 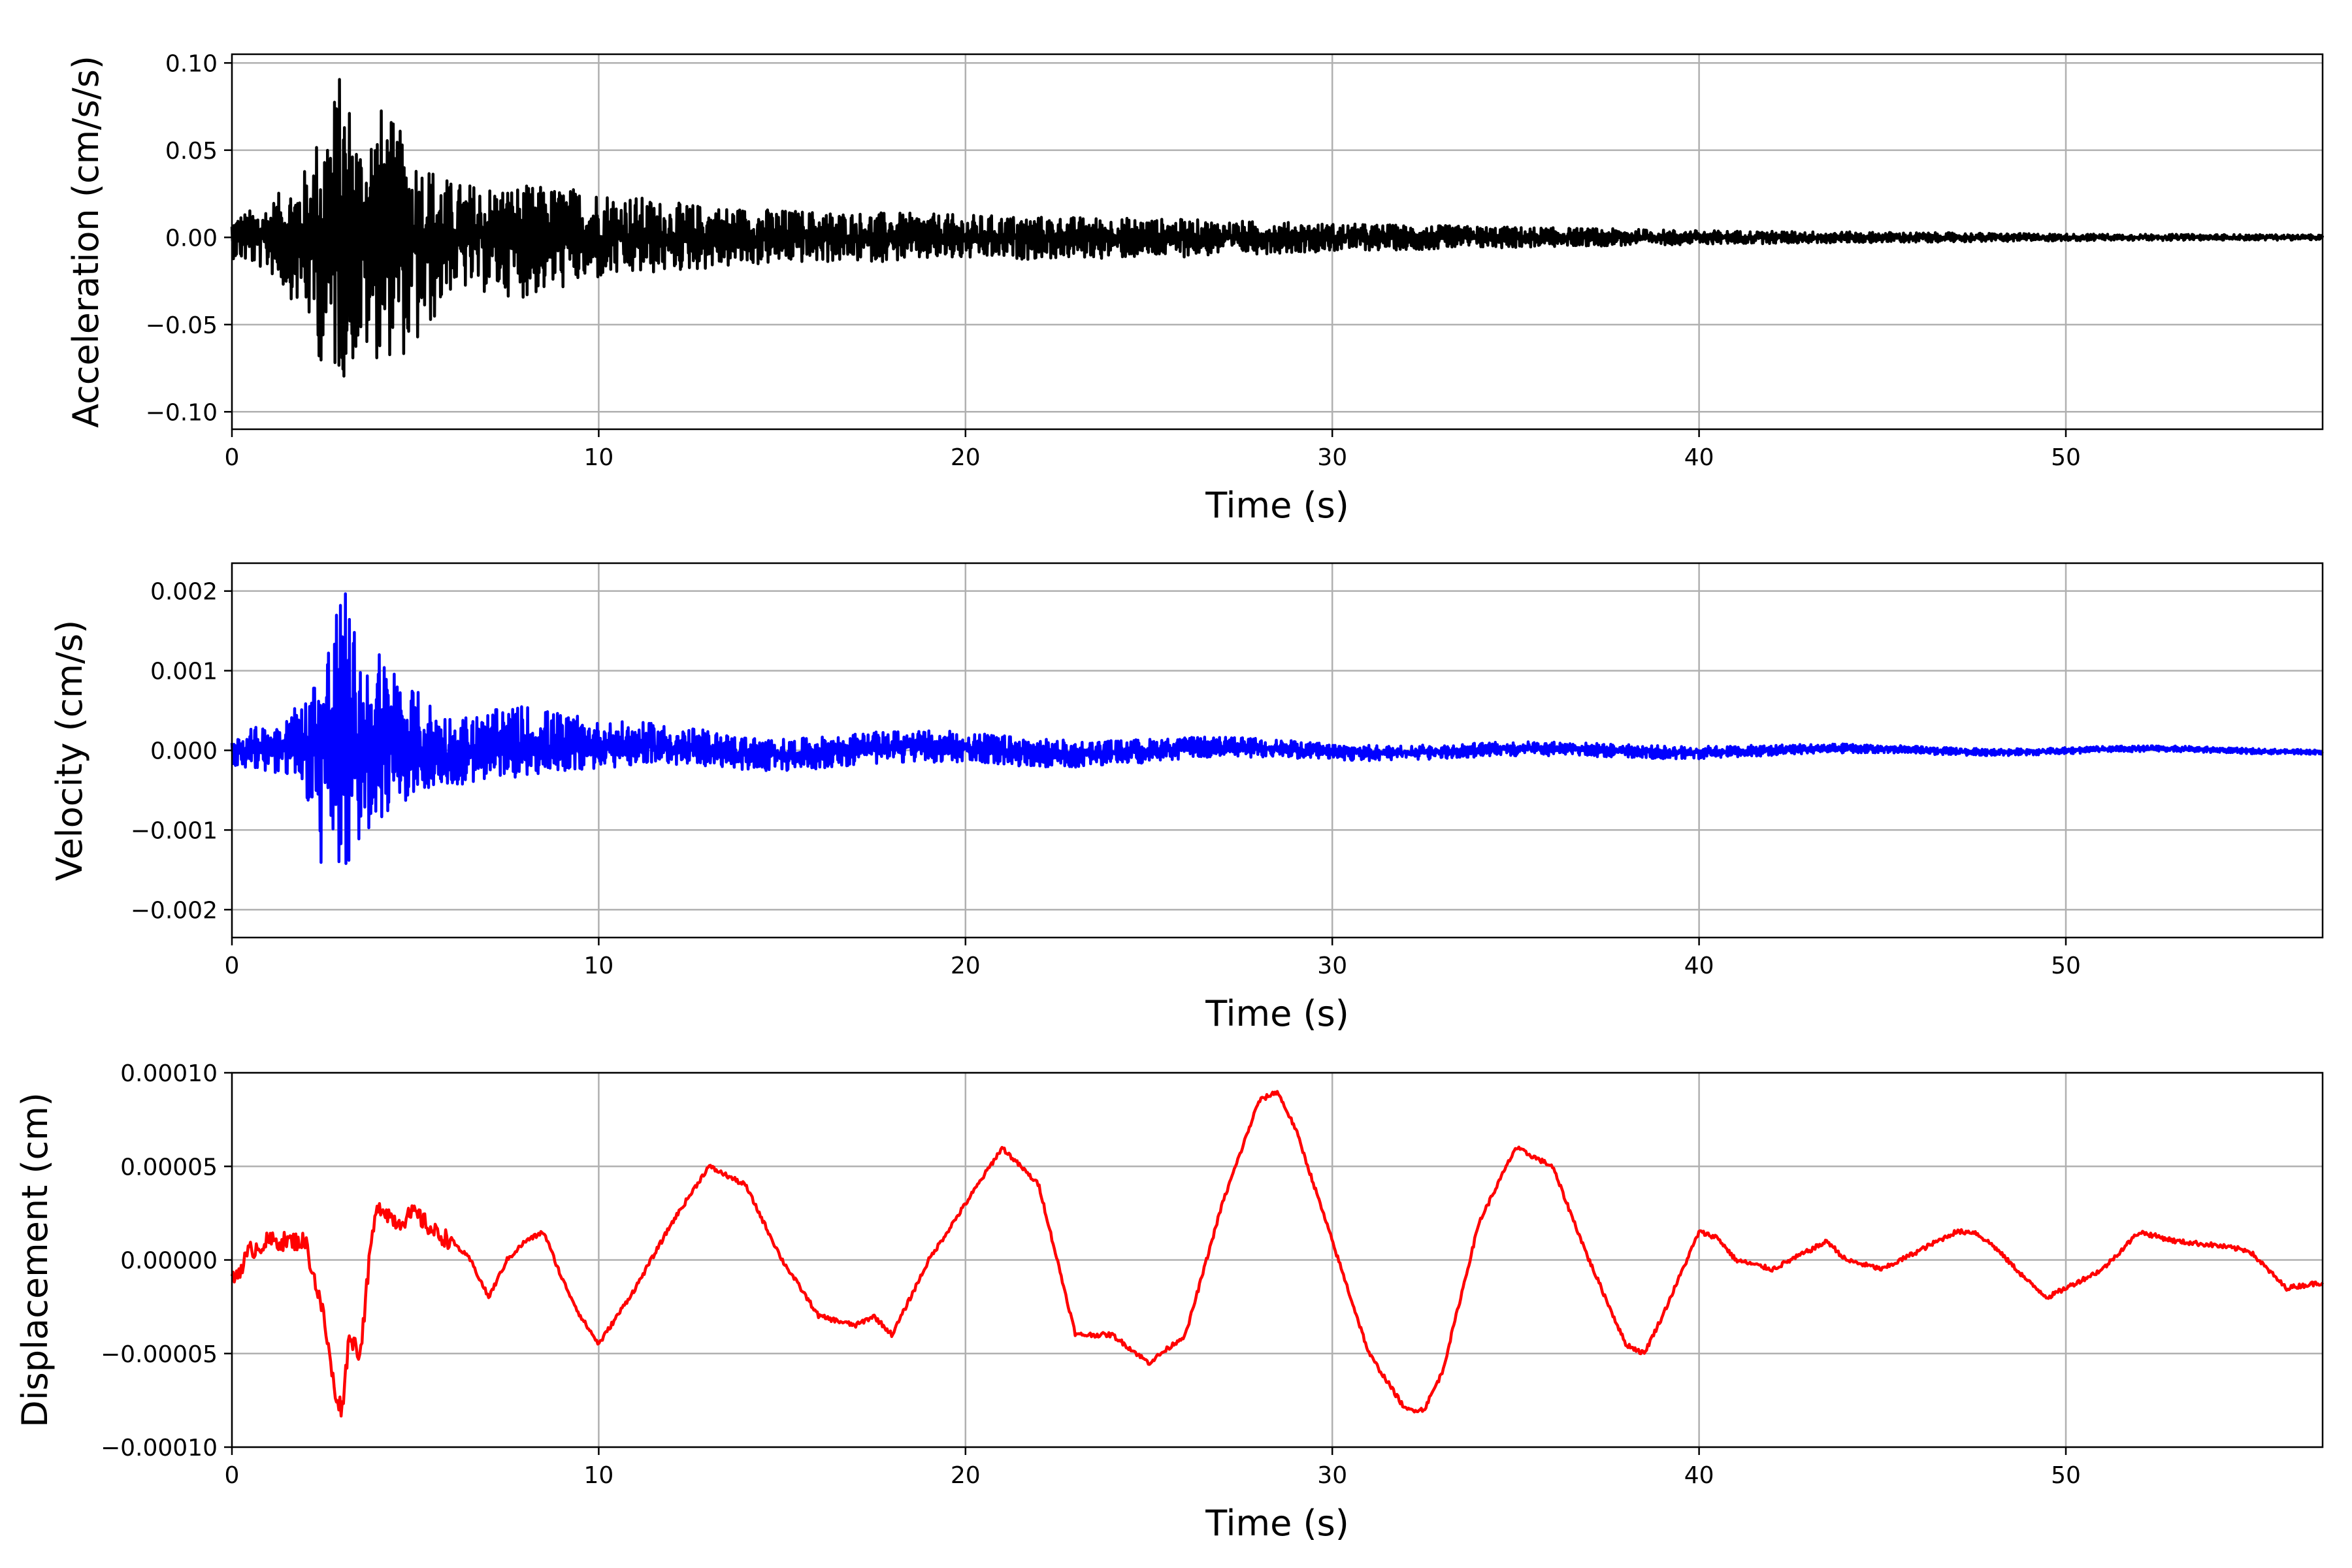 What do you see at coordinates (184, 751) in the screenshot?
I see `y-tick-label: 0.000` at bounding box center [184, 751].